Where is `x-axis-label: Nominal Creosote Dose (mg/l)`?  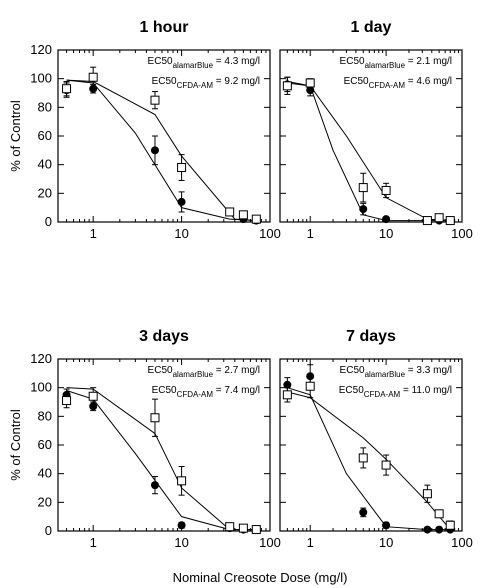 x-axis-label: Nominal Creosote Dose (mg/l) is located at coordinates (260, 577).